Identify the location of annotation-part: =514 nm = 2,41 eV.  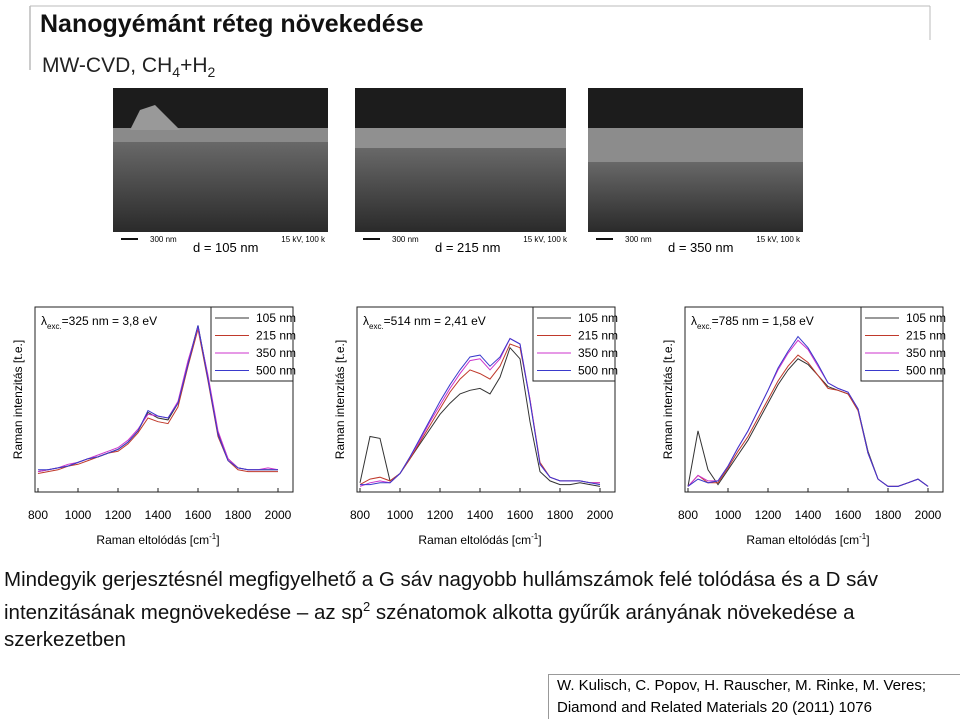
(435, 321).